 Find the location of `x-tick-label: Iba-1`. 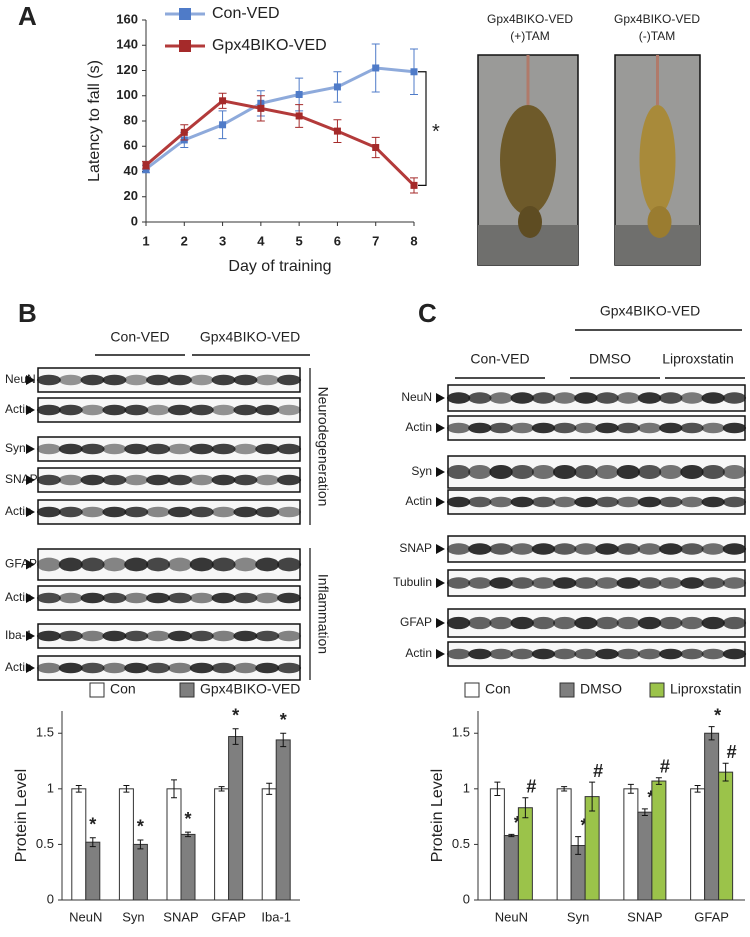

x-tick-label: Iba-1 is located at coordinates (276, 916).